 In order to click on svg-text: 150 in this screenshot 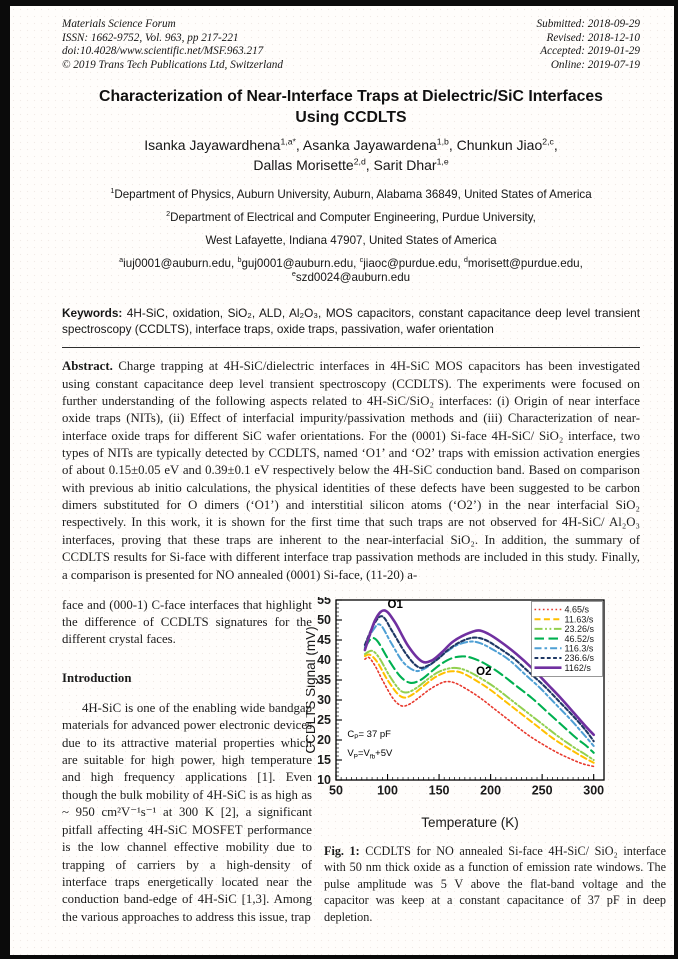, I will do `click(439, 790)`.